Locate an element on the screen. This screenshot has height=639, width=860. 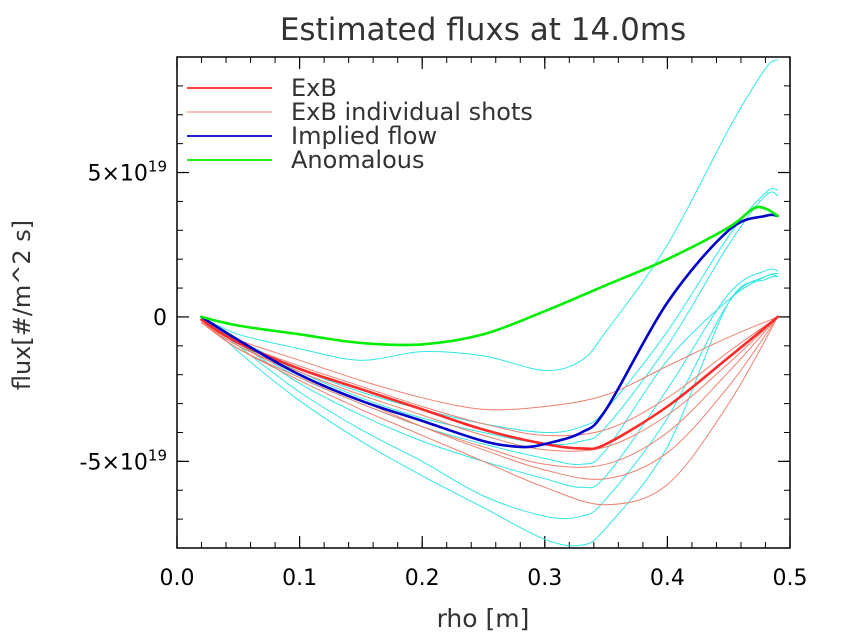
y-tick-label: 0 is located at coordinates (160, 318).